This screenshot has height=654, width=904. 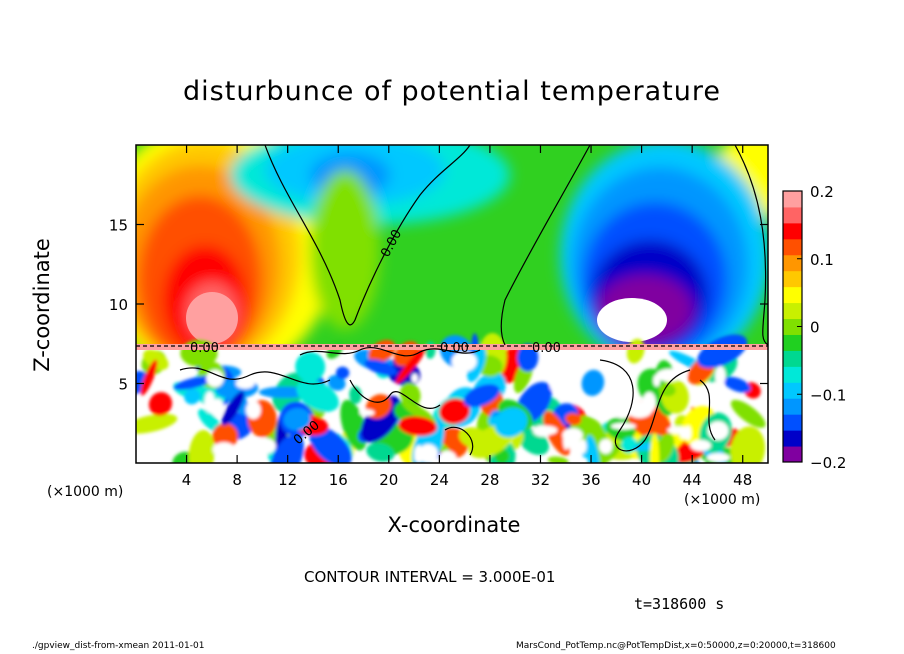 I want to click on x-tick-label: 20, so click(x=388, y=480).